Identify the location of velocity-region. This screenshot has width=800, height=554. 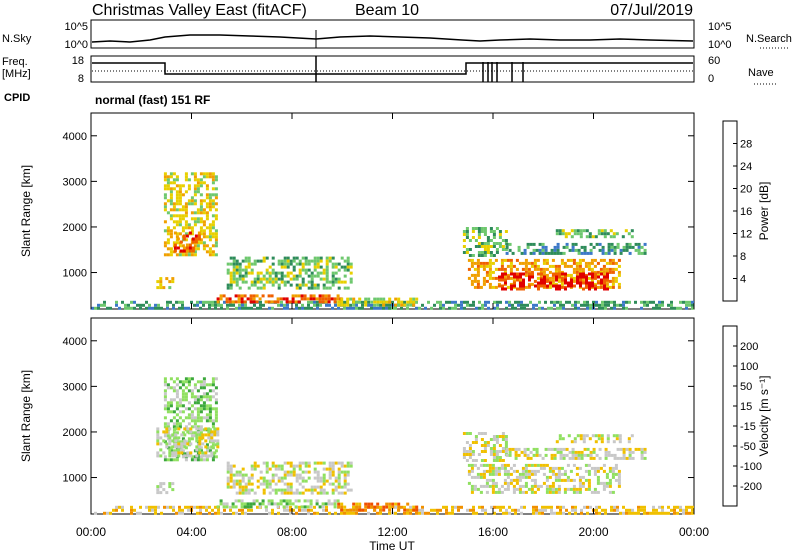
(278, 504).